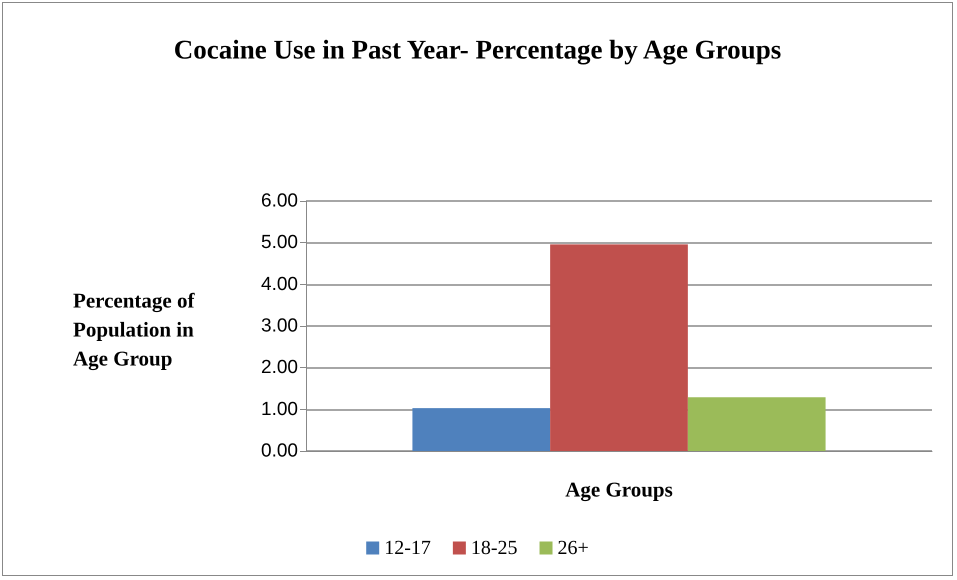 The height and width of the screenshot is (580, 957). Describe the element at coordinates (279, 201) in the screenshot. I see `y-tick-label: 6.00` at that location.